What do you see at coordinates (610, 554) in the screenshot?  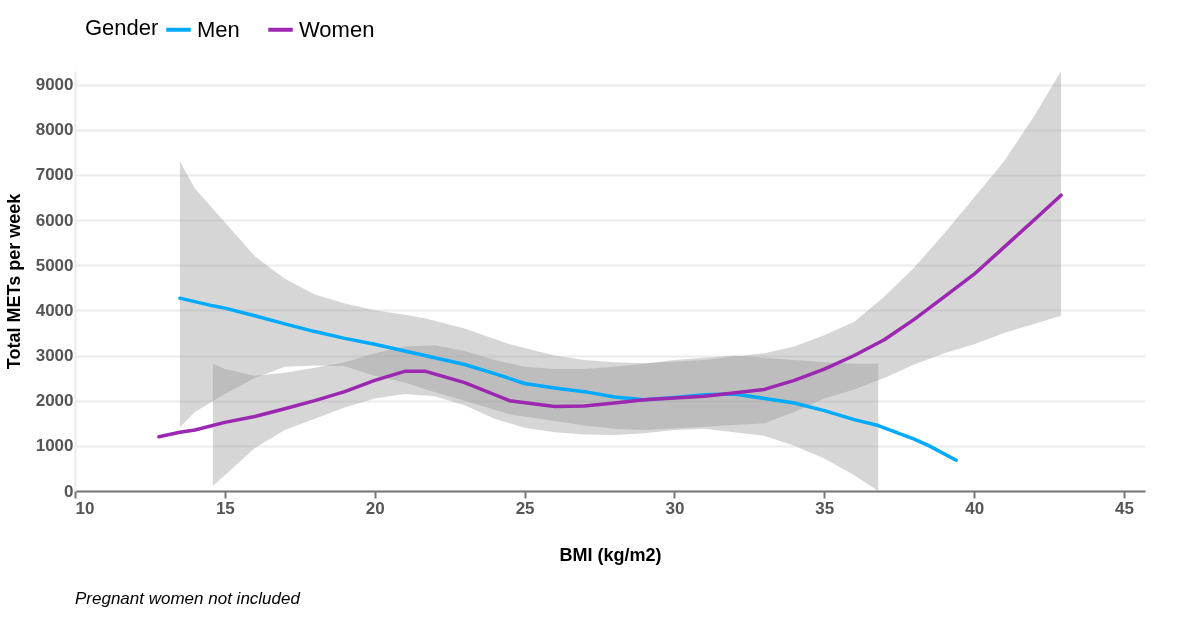 I see `x-axis-title: BMI (kg/m2)` at bounding box center [610, 554].